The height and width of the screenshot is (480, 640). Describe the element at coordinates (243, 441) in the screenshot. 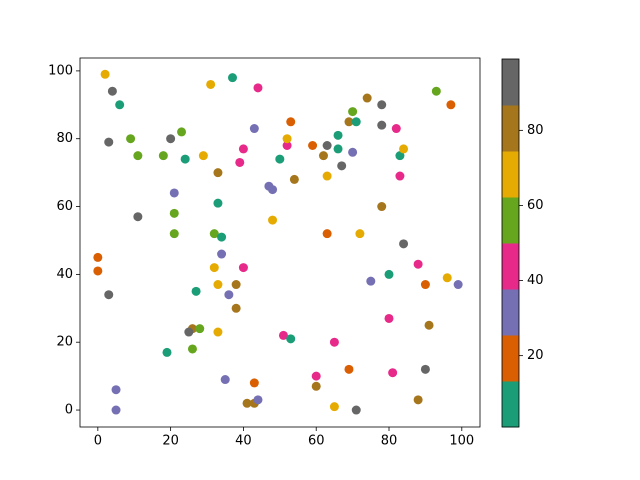

I see `x-tick-label: 40` at that location.